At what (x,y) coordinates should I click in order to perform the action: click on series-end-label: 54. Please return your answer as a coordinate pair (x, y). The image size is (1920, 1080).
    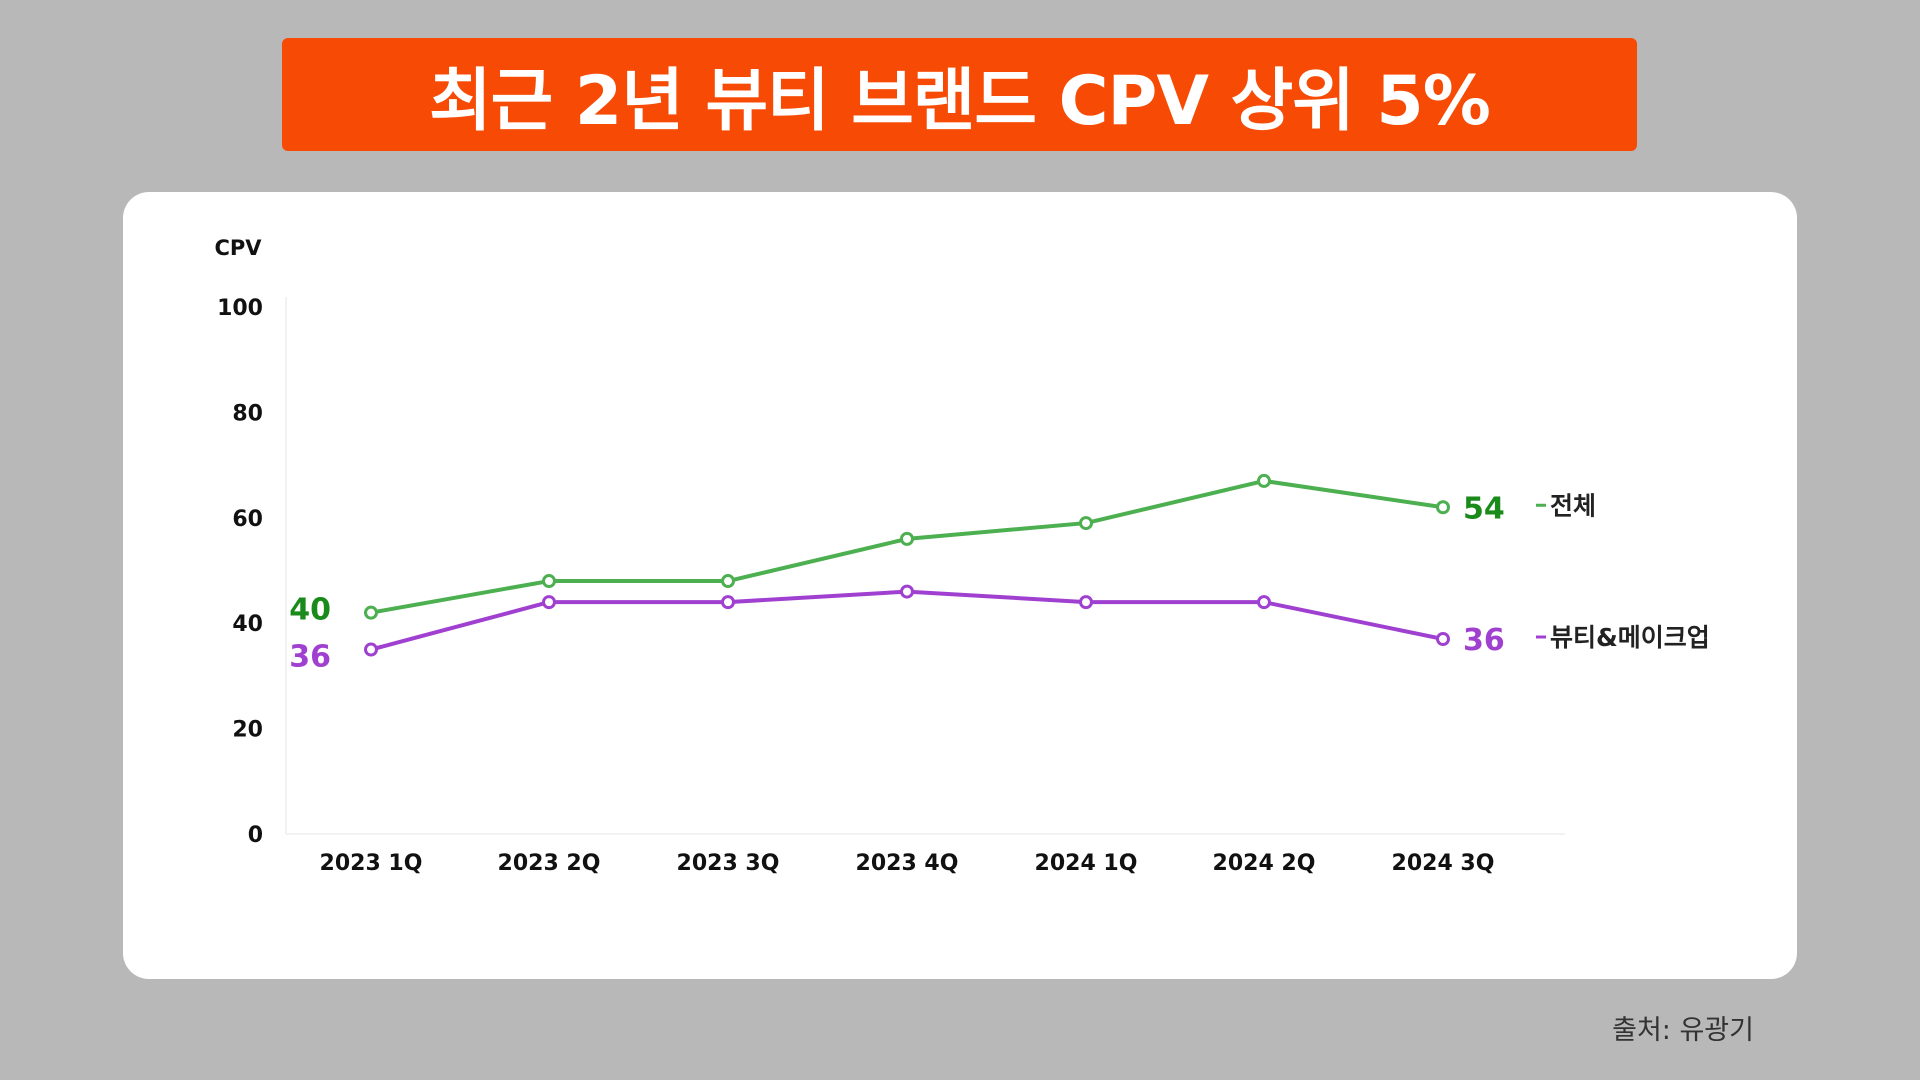
    Looking at the image, I should click on (1484, 508).